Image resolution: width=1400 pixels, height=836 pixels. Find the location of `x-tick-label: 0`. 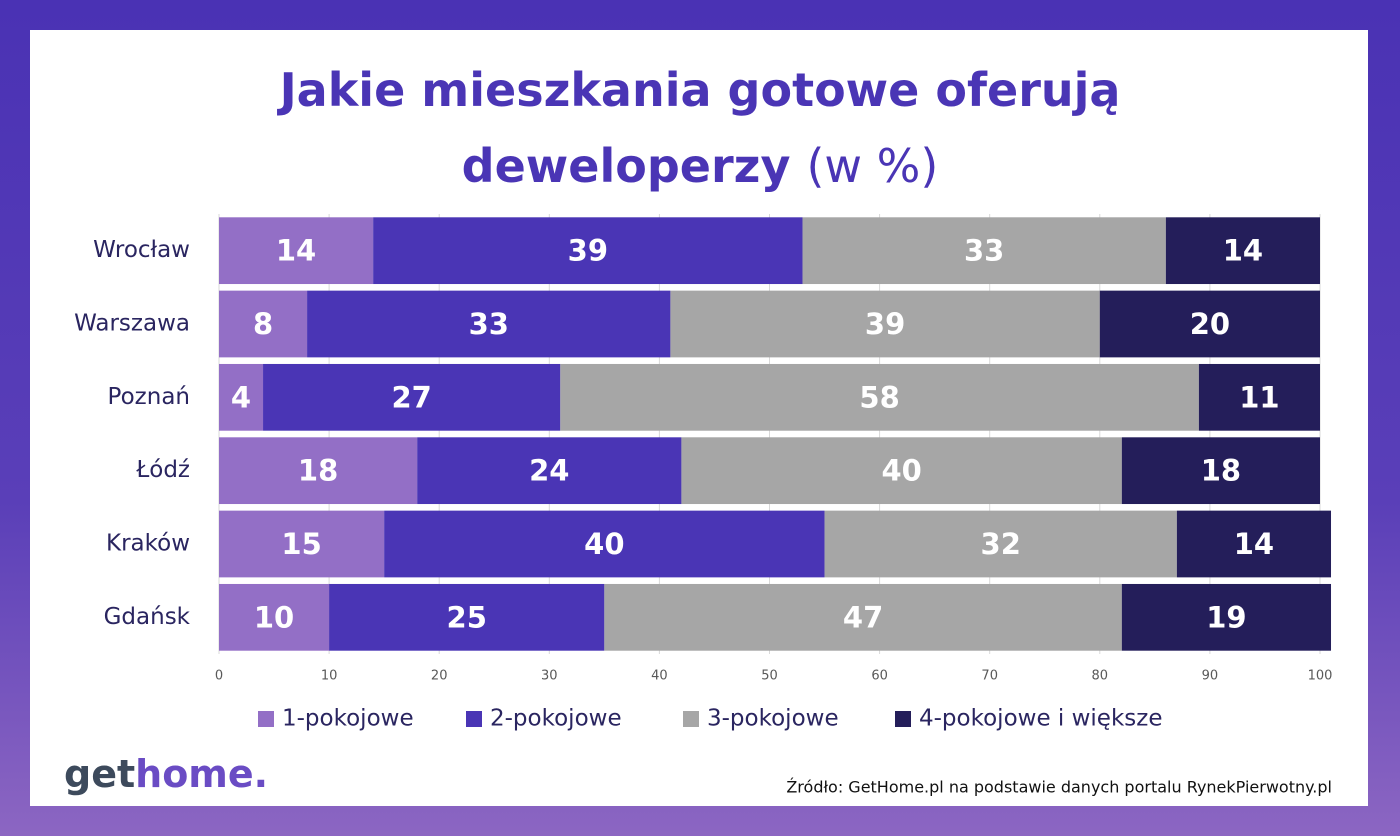

x-tick-label: 0 is located at coordinates (219, 676).